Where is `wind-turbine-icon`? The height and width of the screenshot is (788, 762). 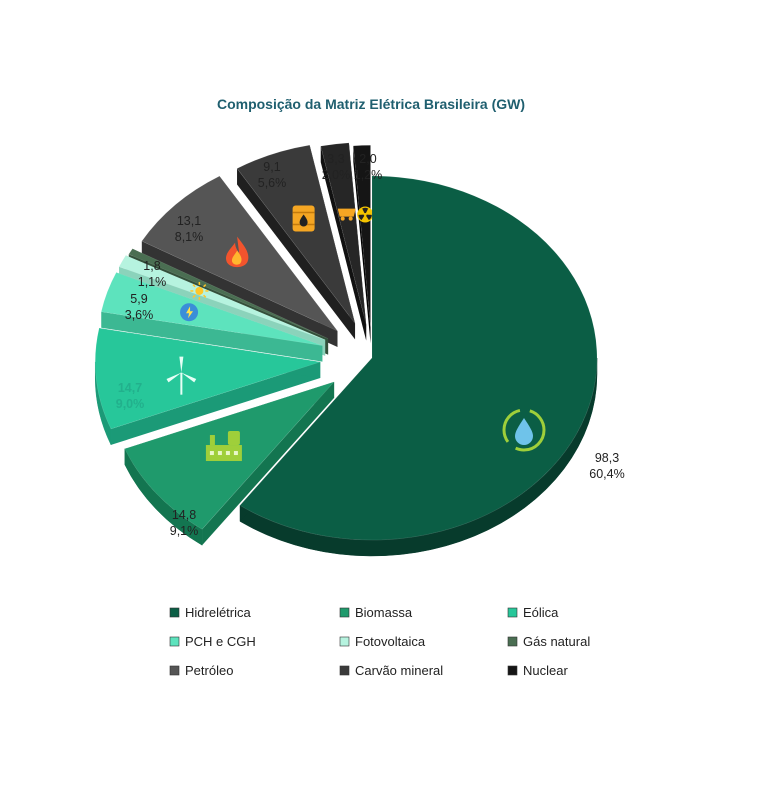 wind-turbine-icon is located at coordinates (181, 375).